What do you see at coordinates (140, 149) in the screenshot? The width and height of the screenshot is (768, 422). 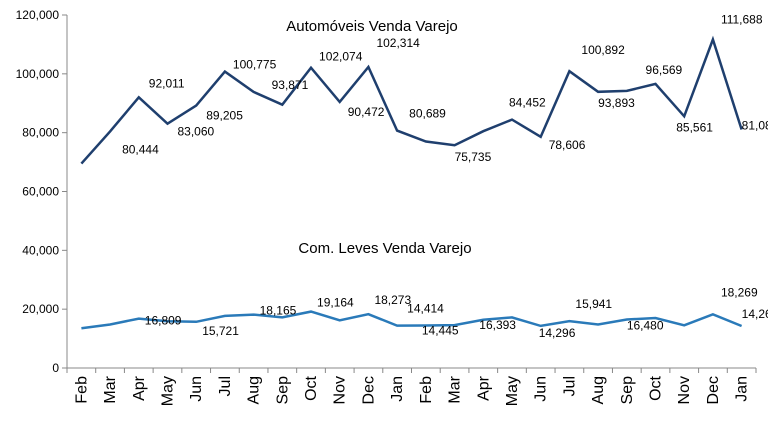 I see `data-label: 80,444` at bounding box center [140, 149].